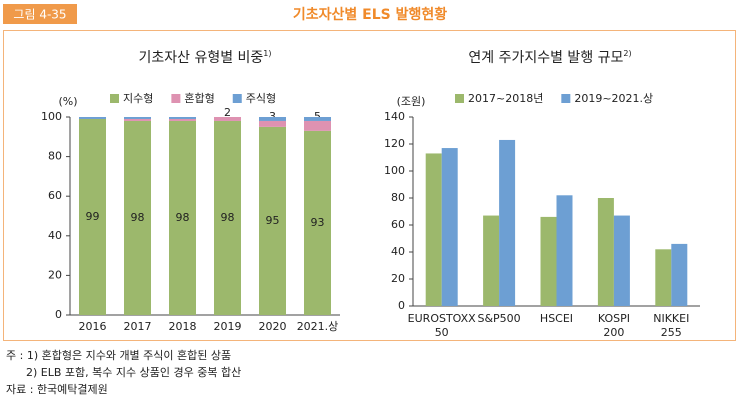 This screenshot has width=739, height=405. Describe the element at coordinates (183, 326) in the screenshot. I see `x-tick-label: 2018` at that location.